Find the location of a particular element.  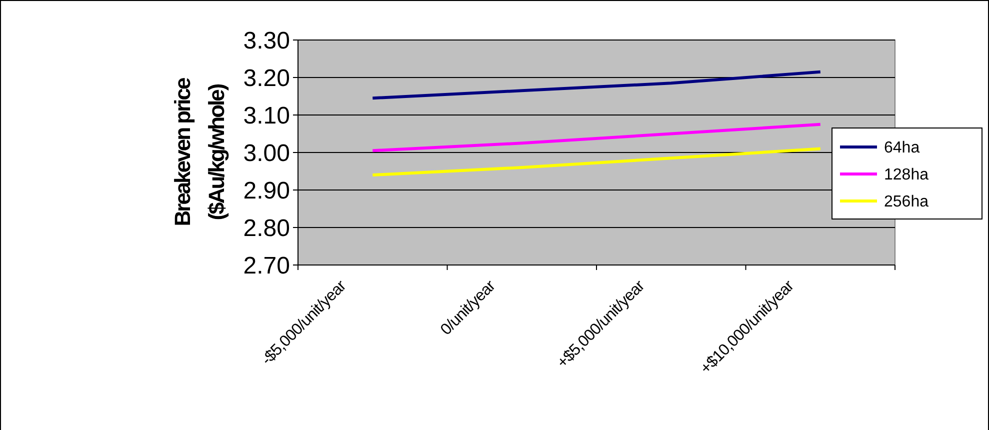

y-tick-label: 3.20 is located at coordinates (266, 78).